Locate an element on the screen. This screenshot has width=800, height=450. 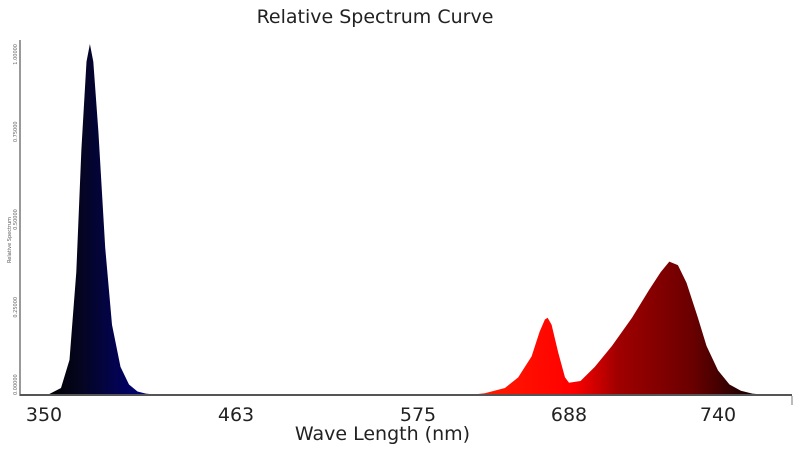
series-area-uv-blue is located at coordinates (103, 219).